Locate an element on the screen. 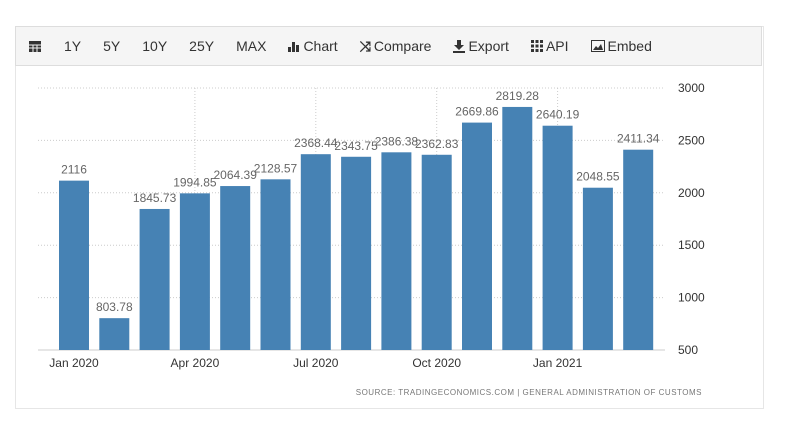 The width and height of the screenshot is (788, 427). range-25y-button: 25Y is located at coordinates (202, 46).